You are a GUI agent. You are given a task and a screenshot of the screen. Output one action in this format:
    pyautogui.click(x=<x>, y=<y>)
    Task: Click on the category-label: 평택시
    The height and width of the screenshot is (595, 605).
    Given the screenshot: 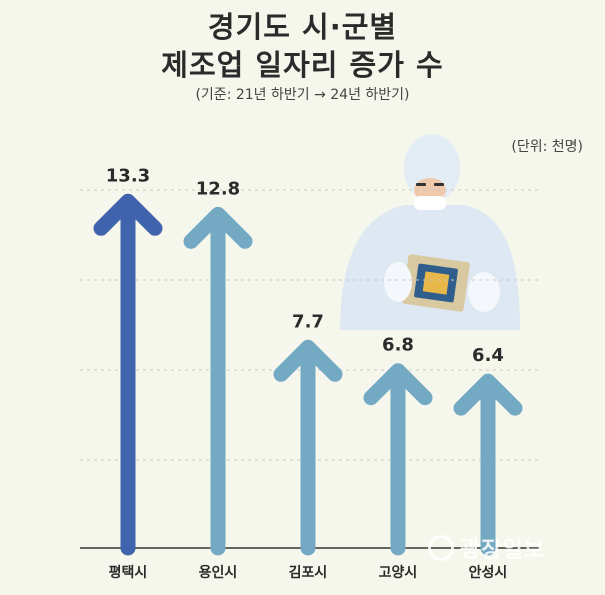 What is the action you would take?
    pyautogui.click(x=128, y=572)
    